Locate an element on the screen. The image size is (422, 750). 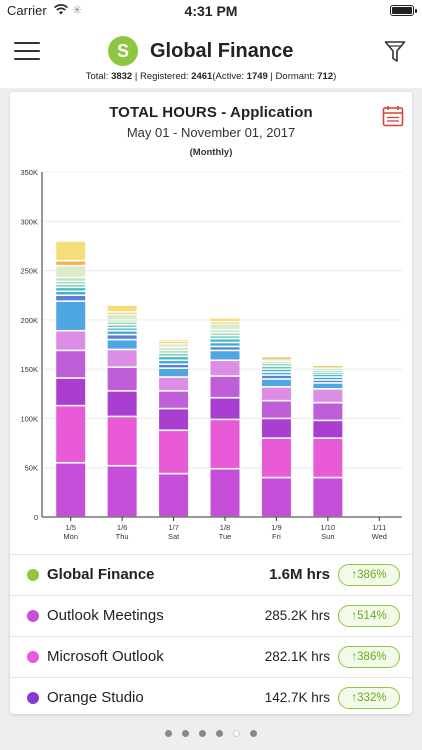
x-tick-label: 1/11 is located at coordinates (379, 527).